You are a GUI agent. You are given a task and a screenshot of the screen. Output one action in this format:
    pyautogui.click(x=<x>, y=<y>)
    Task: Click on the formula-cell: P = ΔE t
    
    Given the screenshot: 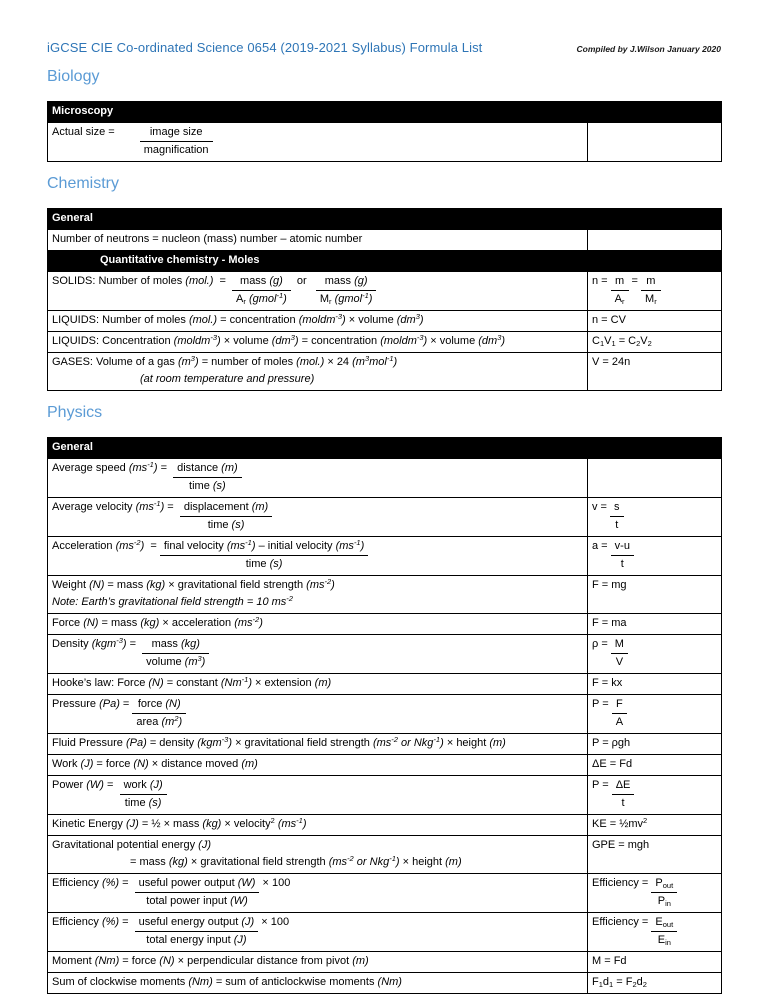 What is the action you would take?
    pyautogui.click(x=654, y=795)
    